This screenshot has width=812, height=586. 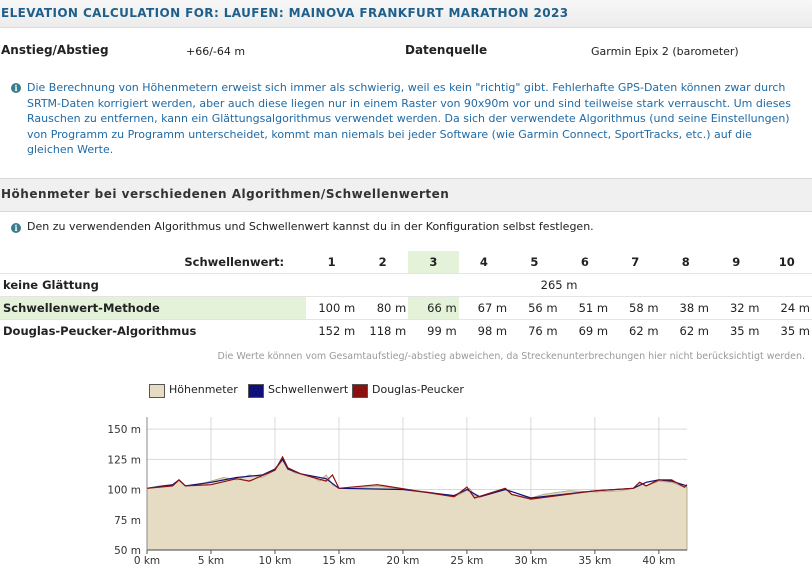 I want to click on threshold-header-row: Schwellenwert: 1 2 3 4 5 6 7 8 9 10, so click(x=406, y=262).